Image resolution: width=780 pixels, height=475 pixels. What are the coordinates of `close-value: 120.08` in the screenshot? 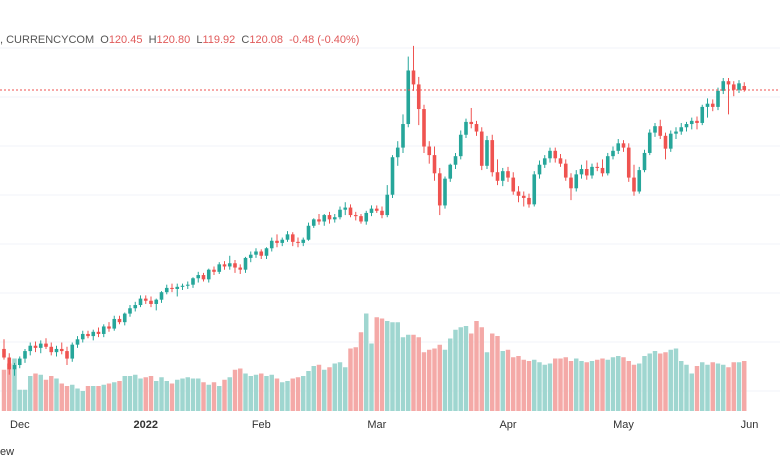 It's located at (266, 40).